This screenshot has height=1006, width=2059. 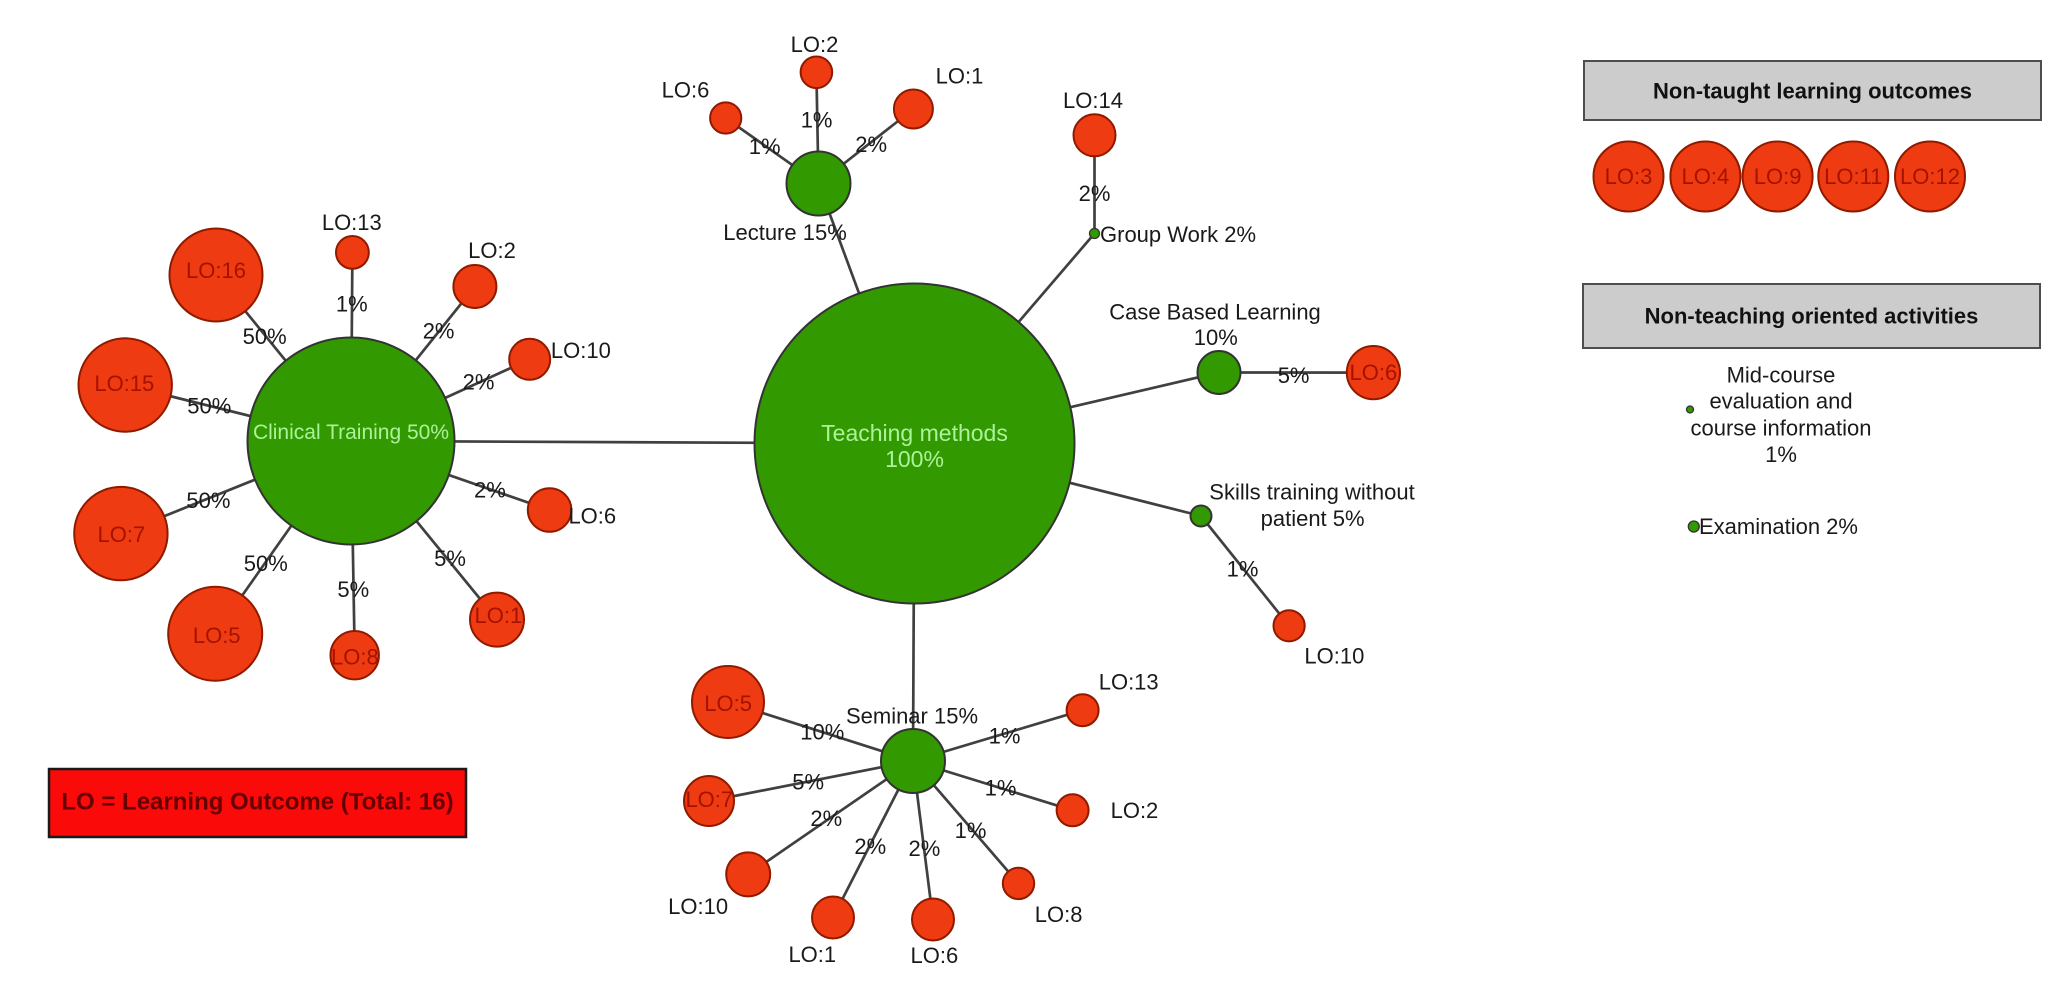 What do you see at coordinates (914, 433) in the screenshot?
I see `svg-text: Teaching methods` at bounding box center [914, 433].